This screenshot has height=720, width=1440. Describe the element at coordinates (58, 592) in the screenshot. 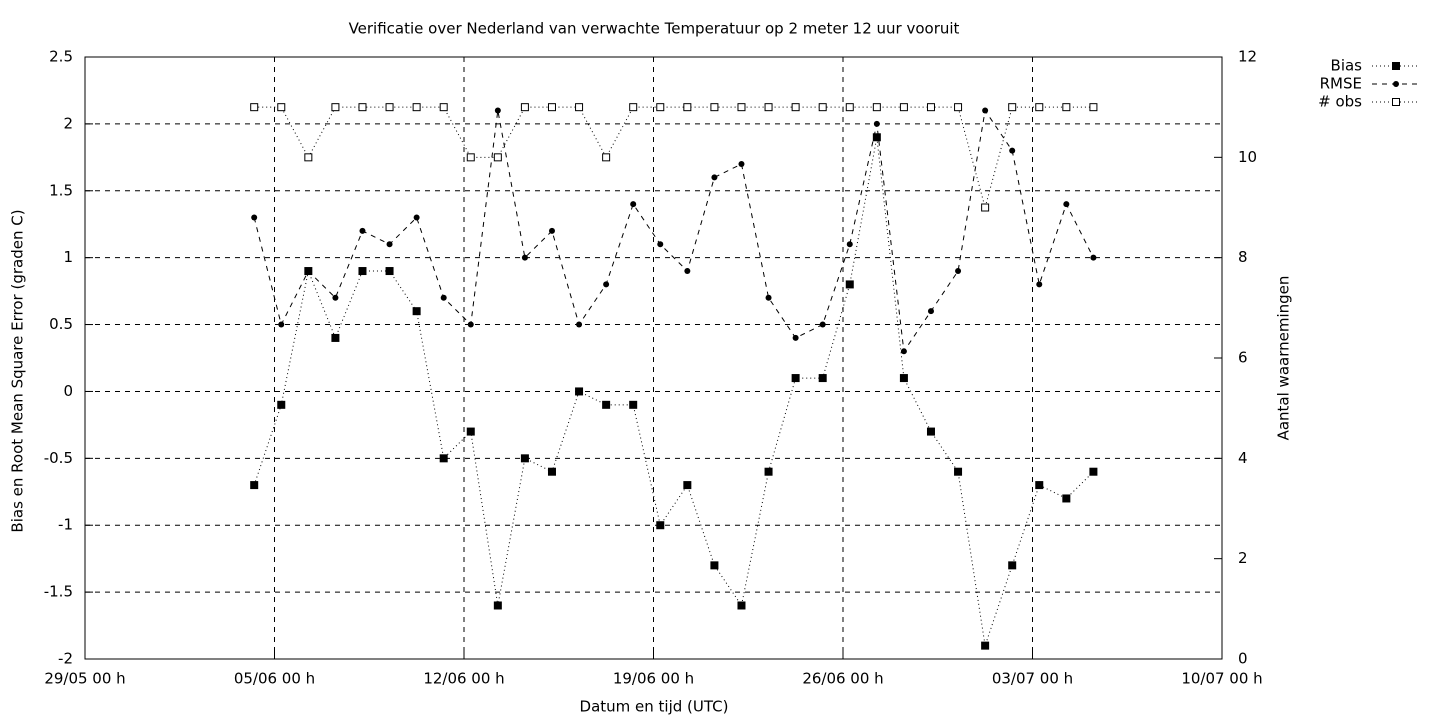

I see `y-tick-label: -1.5` at that location.